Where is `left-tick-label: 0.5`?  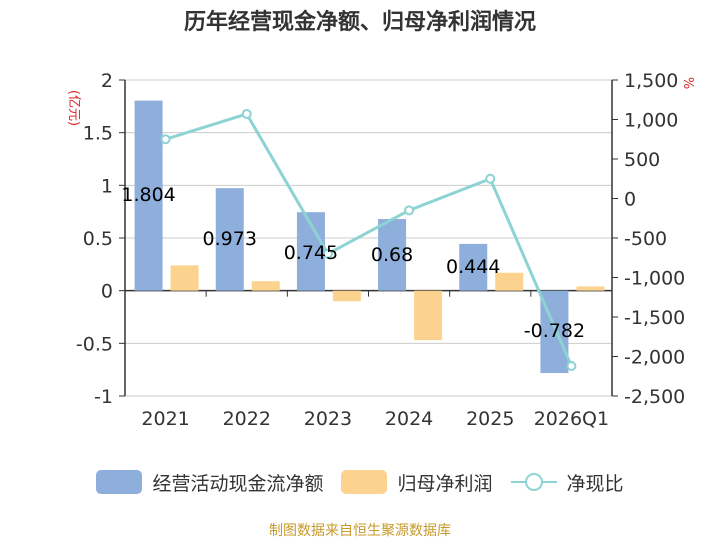 left-tick-label: 0.5 is located at coordinates (98, 239).